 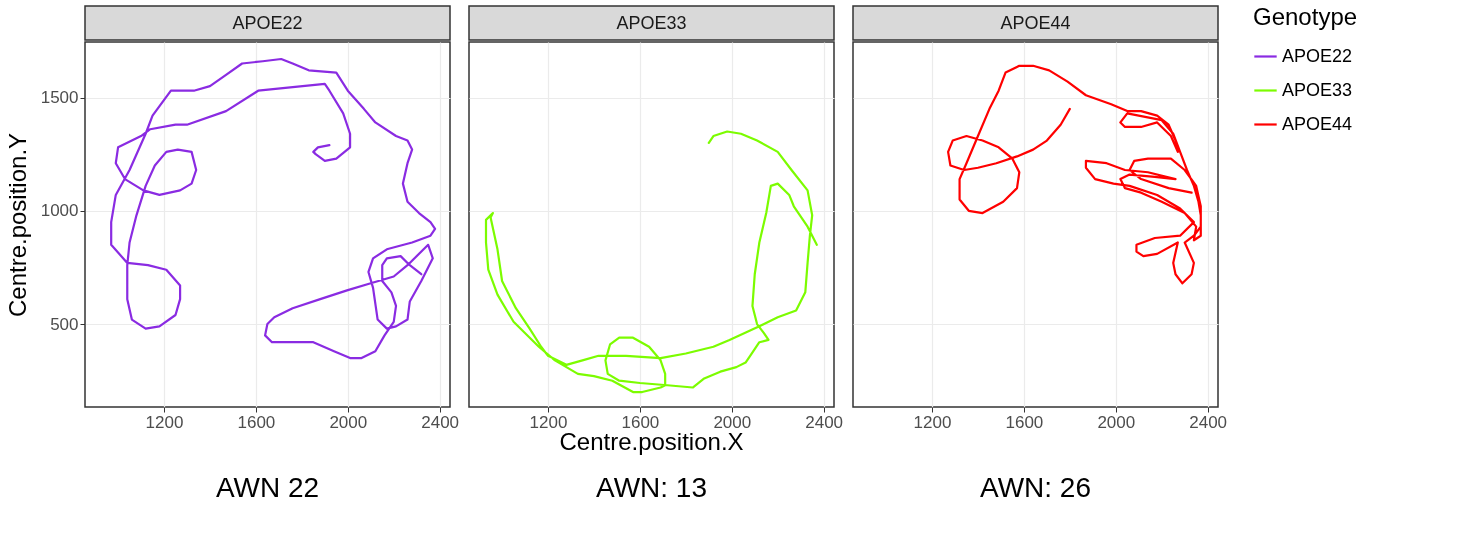 I want to click on chart-title: APOE22, so click(x=267, y=23).